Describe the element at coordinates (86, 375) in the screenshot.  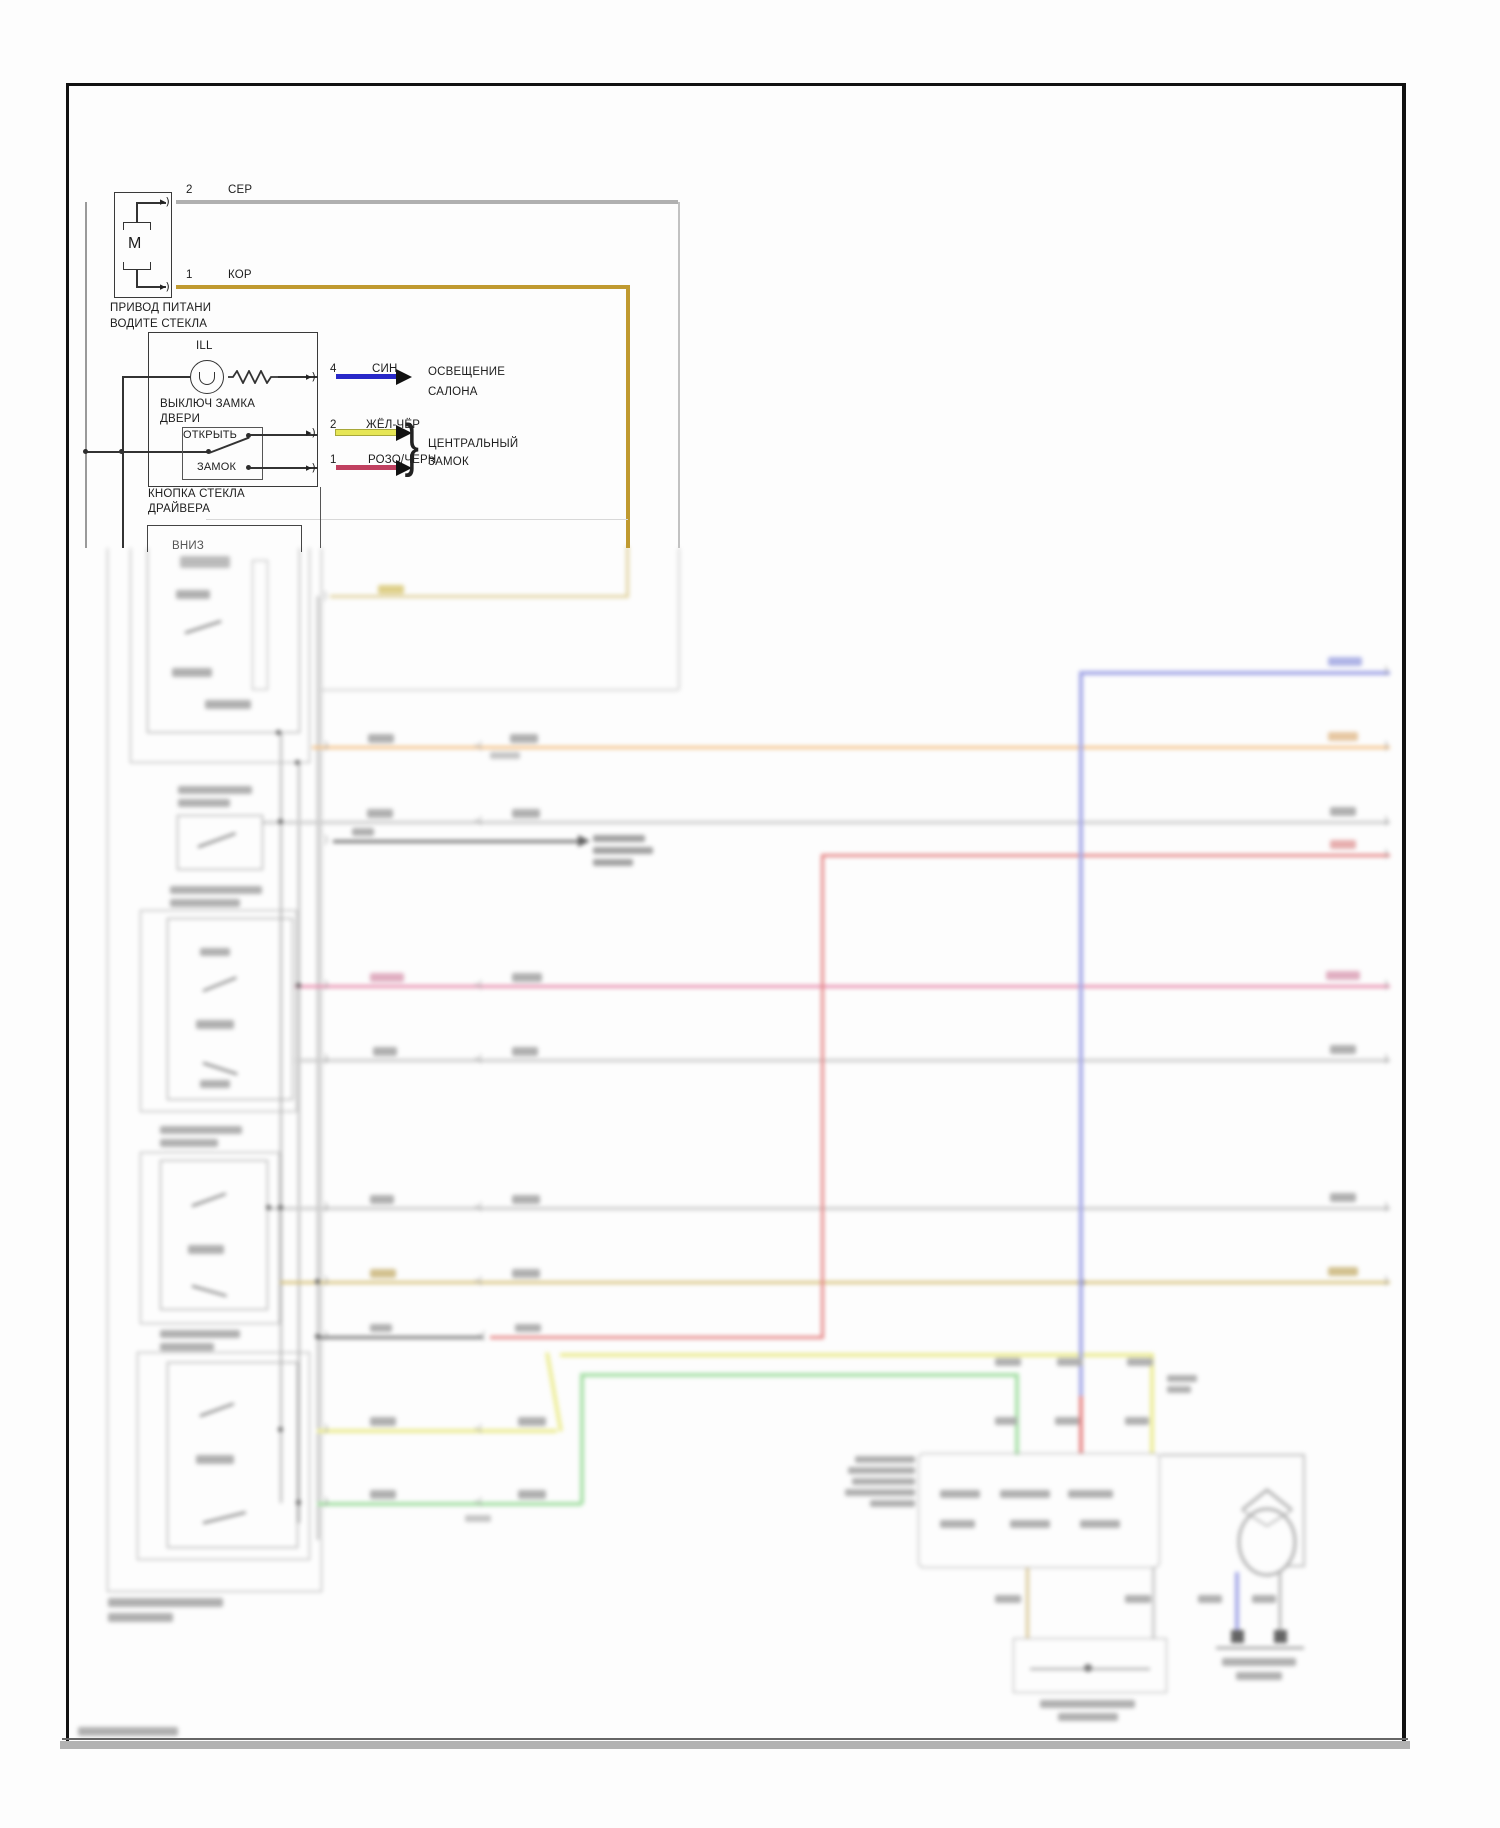
I see `subcircuit-frame-left` at that location.